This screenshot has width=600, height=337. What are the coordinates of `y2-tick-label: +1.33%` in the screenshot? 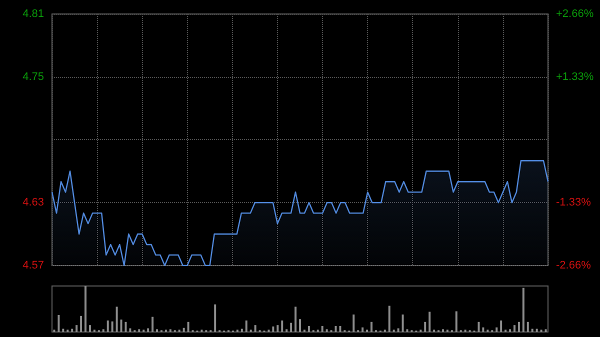 It's located at (575, 76).